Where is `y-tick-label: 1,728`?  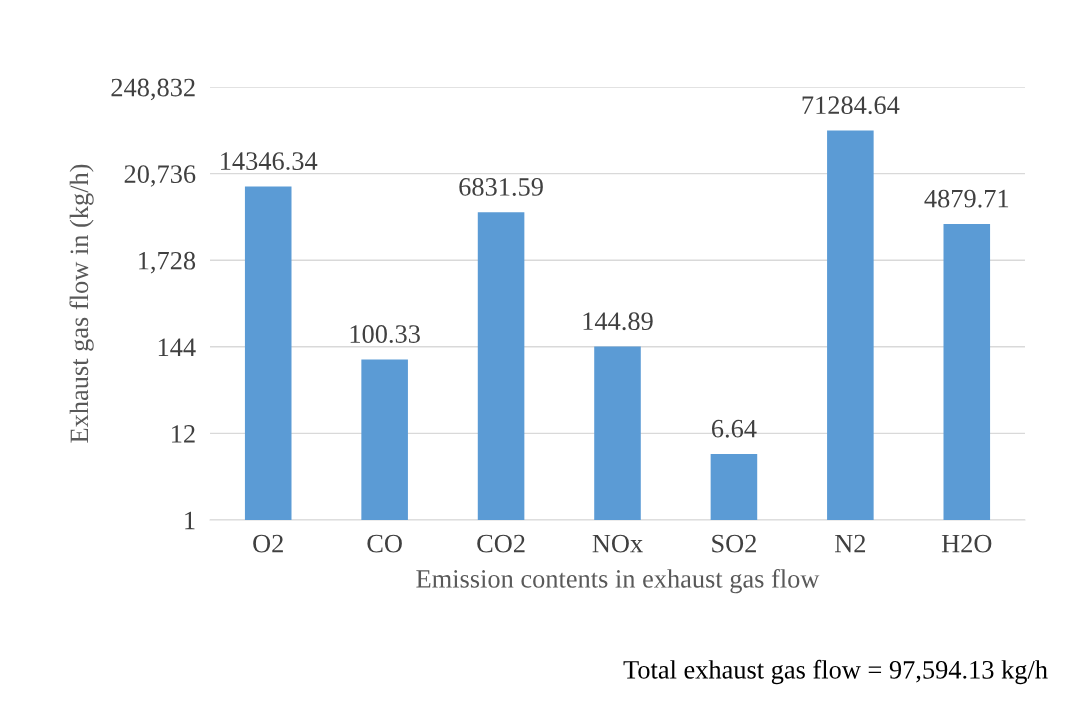 y-tick-label: 1,728 is located at coordinates (167, 262).